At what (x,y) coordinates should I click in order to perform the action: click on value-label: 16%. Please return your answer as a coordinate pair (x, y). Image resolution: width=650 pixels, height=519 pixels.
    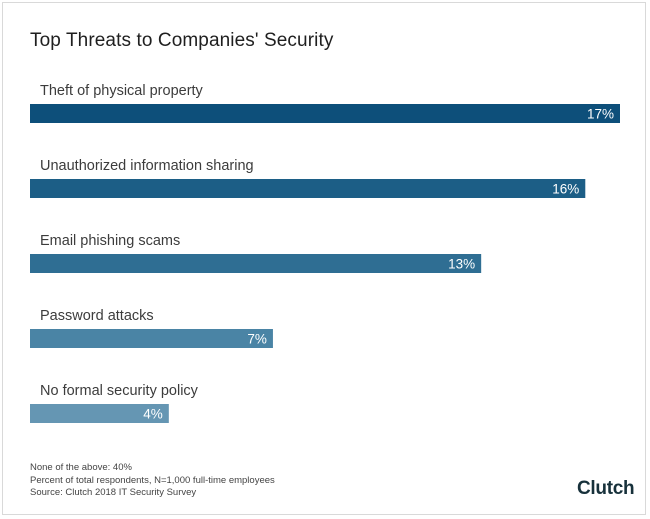
    Looking at the image, I should click on (565, 189).